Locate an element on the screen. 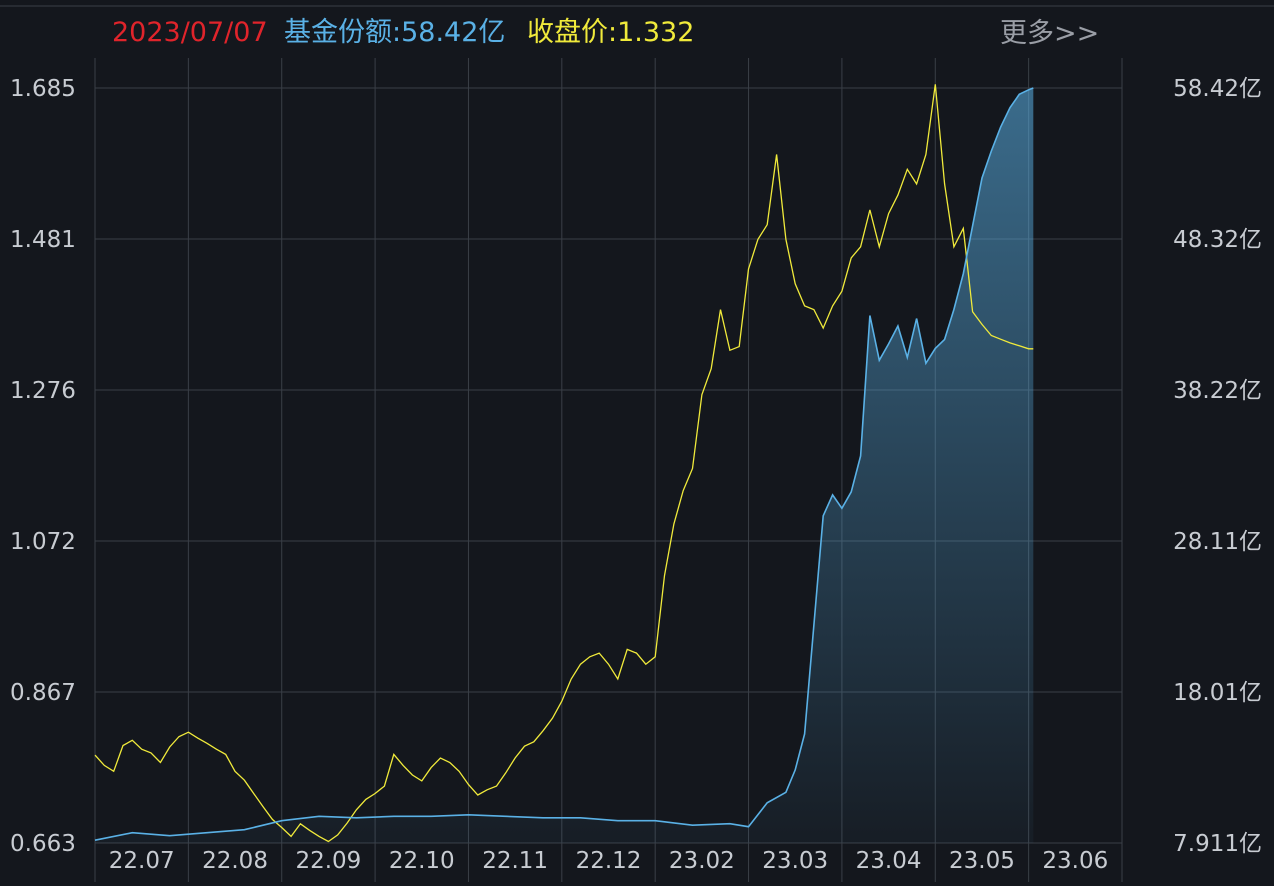 This screenshot has height=886, width=1274. x-tick: 22.10 is located at coordinates (422, 861).